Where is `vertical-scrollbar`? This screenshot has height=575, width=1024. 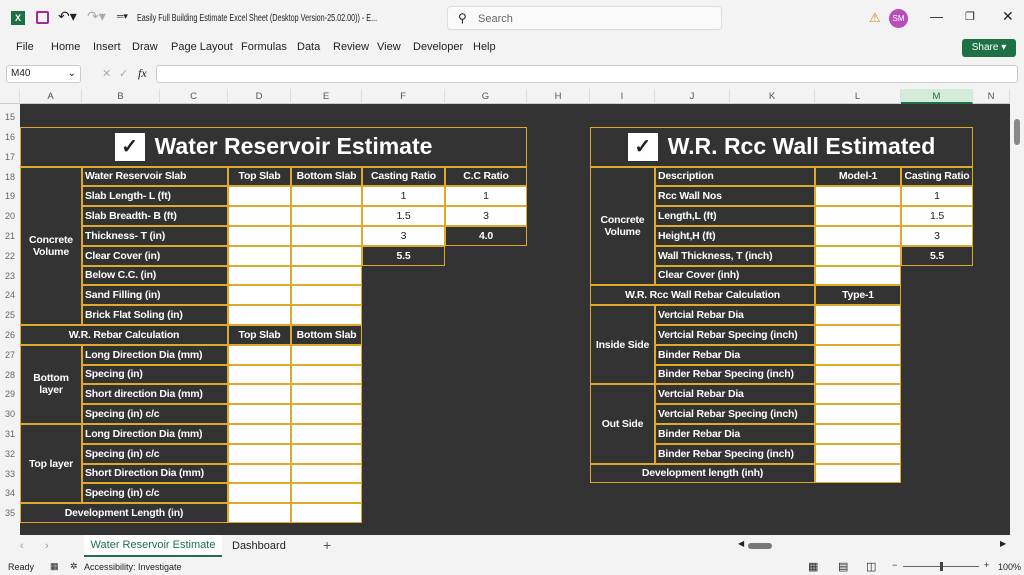 vertical-scrollbar is located at coordinates (1017, 312).